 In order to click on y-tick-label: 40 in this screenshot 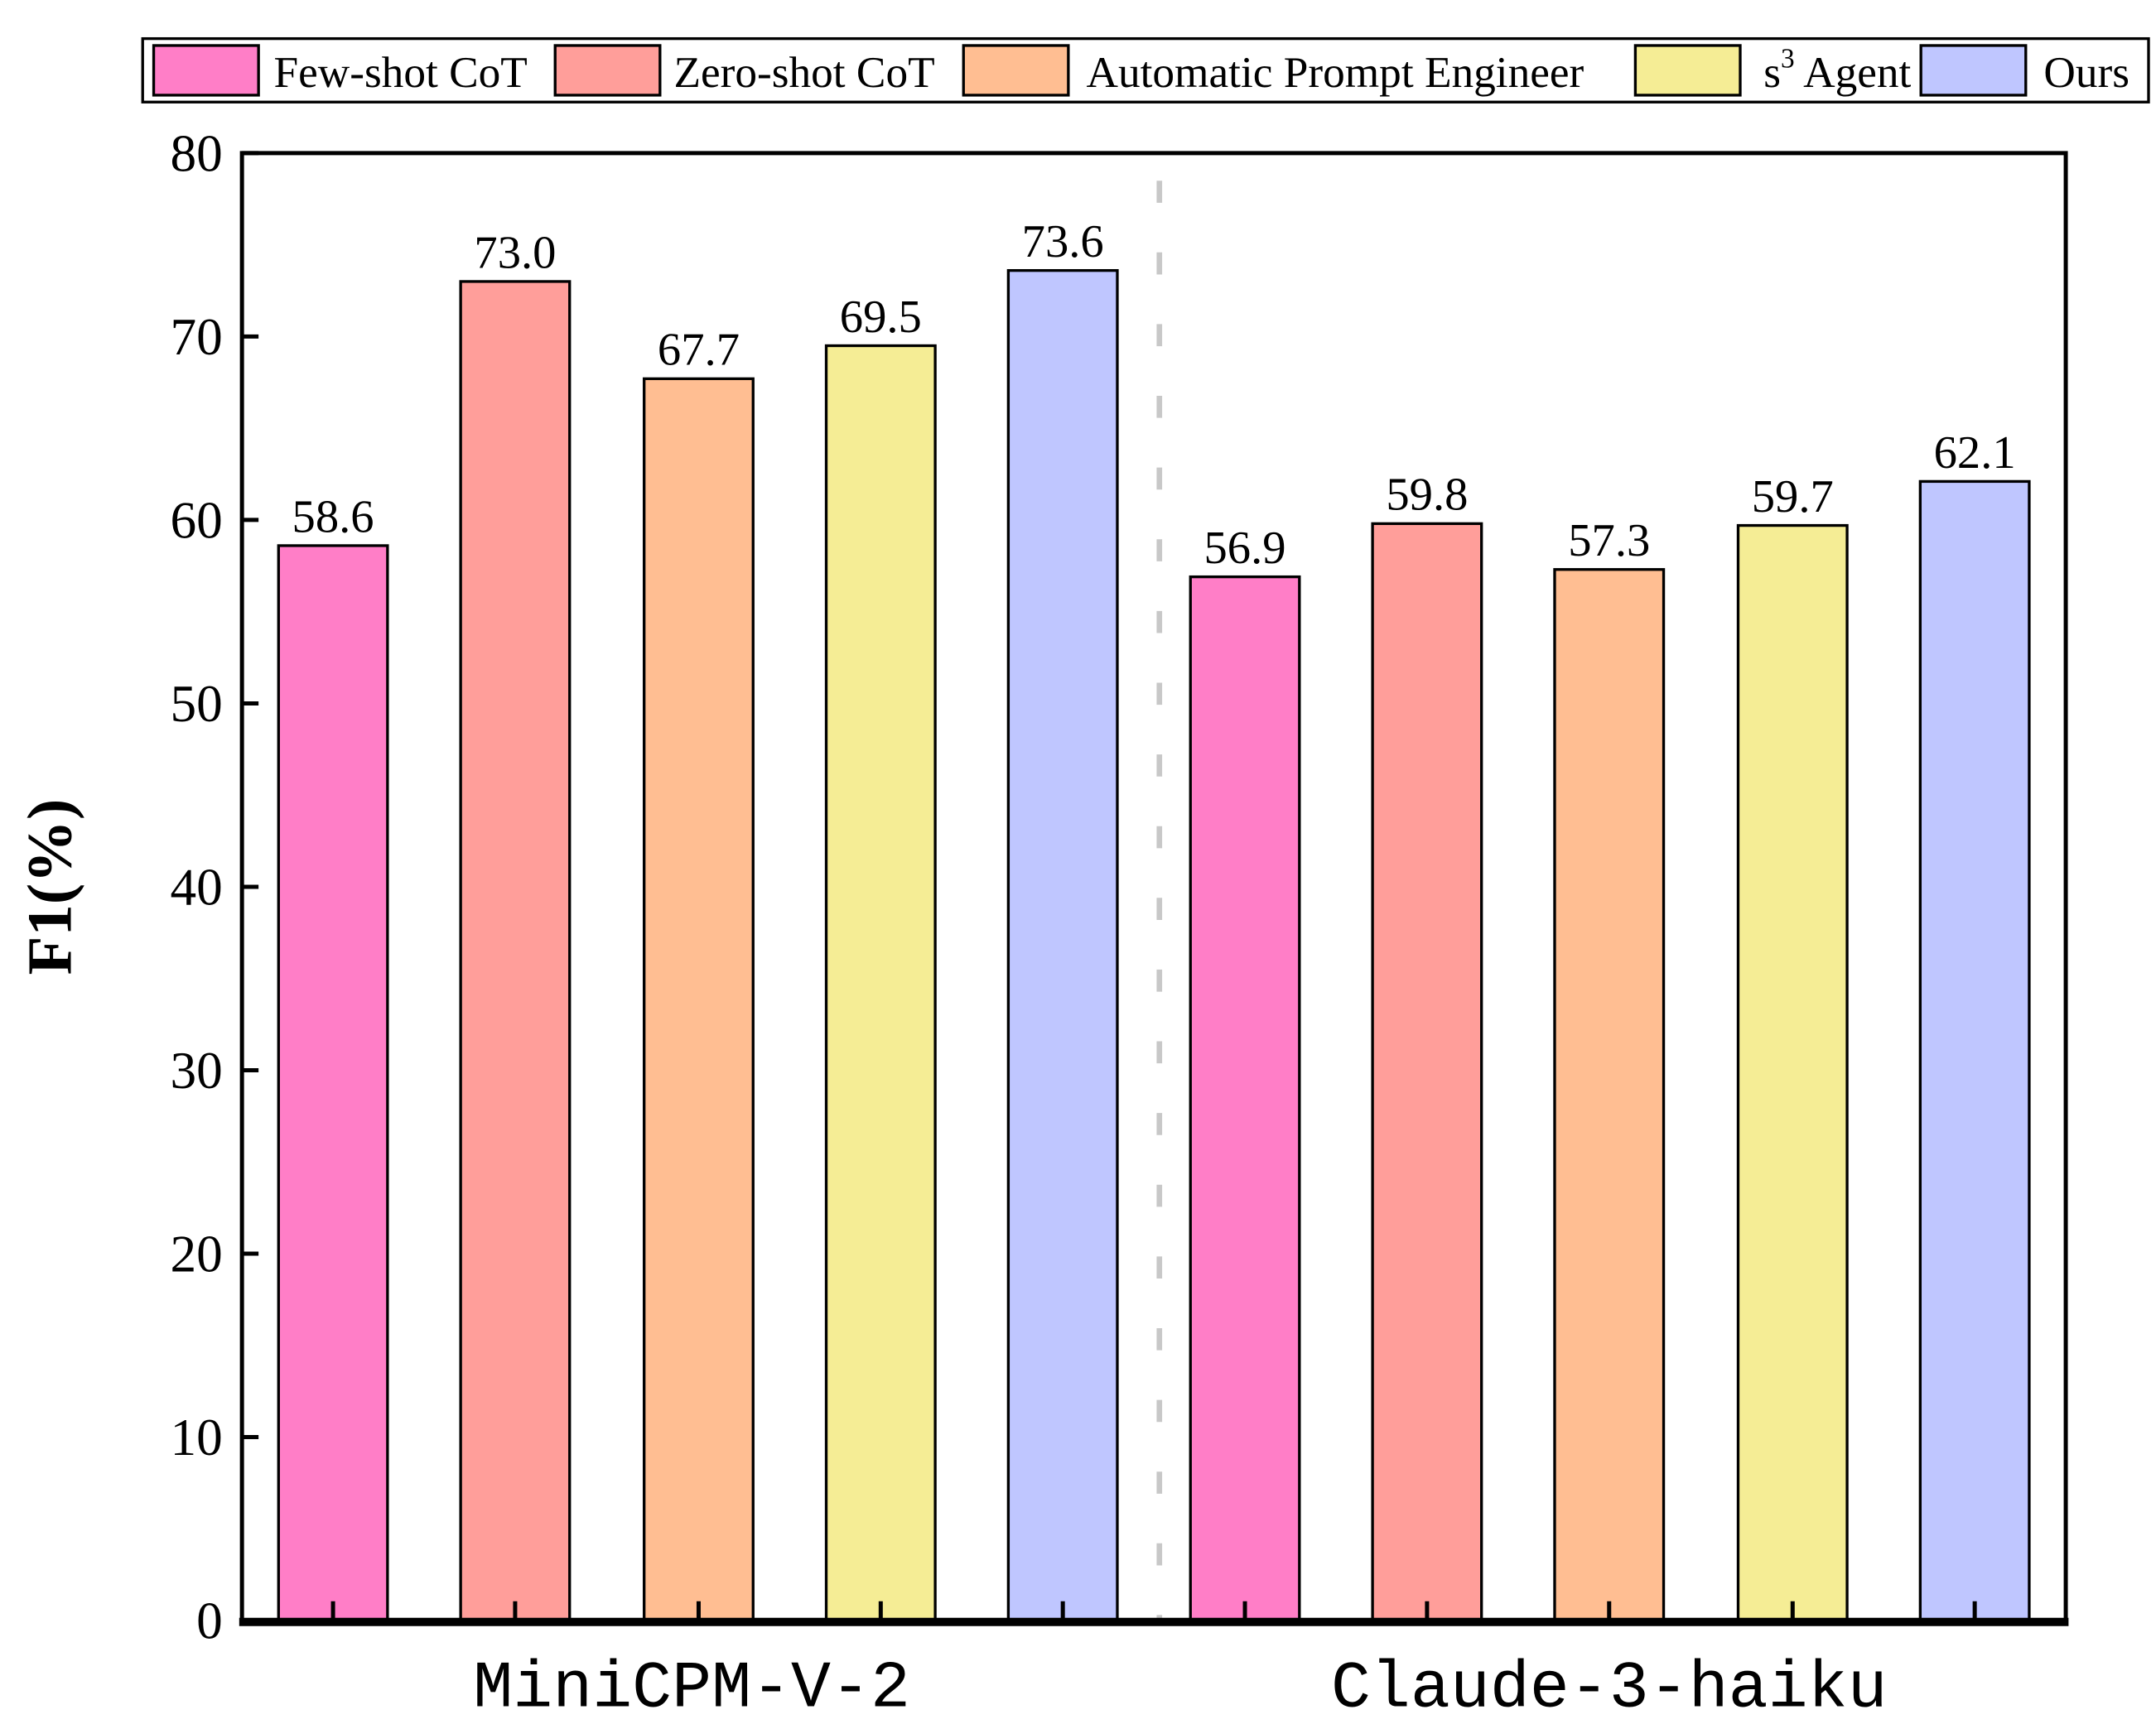, I will do `click(197, 888)`.